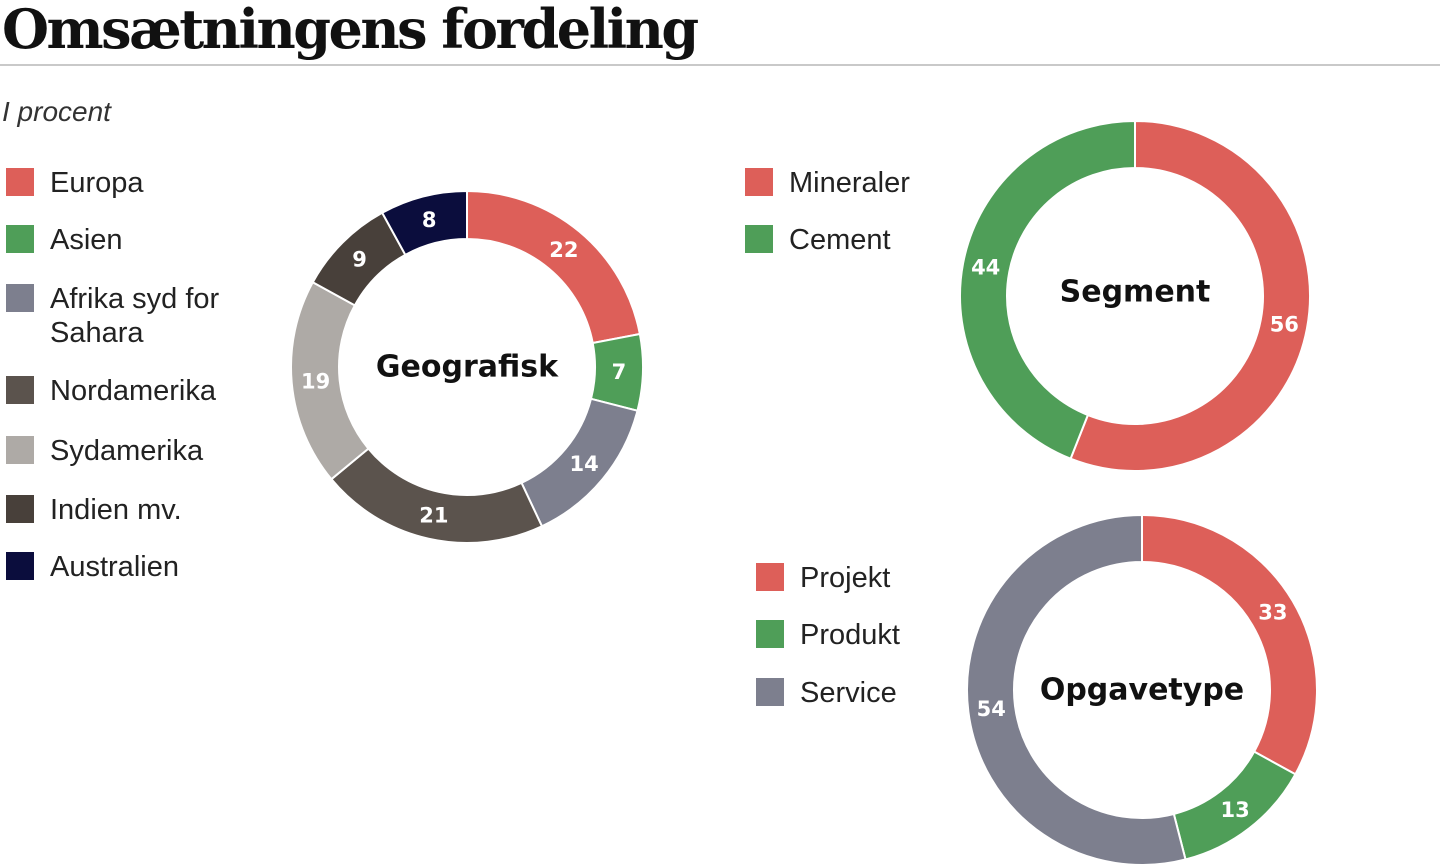  I want to click on legend-label: Australien, so click(114, 567).